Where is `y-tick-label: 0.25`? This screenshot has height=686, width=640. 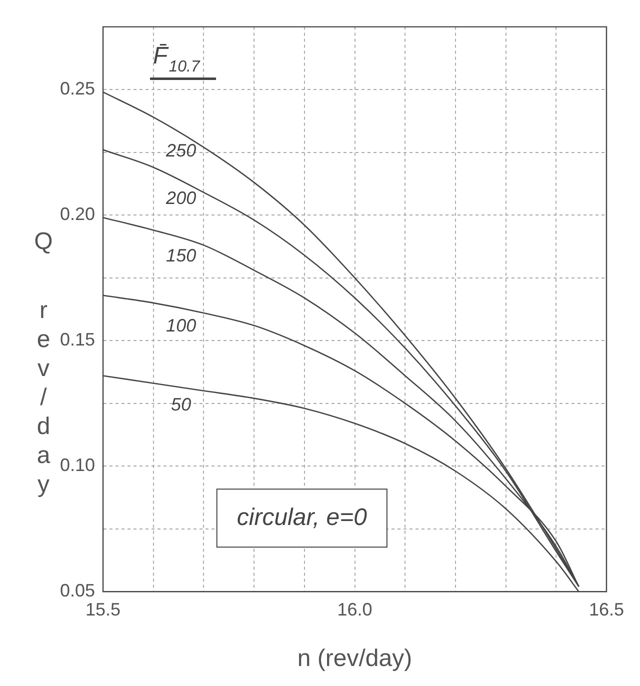 y-tick-label: 0.25 is located at coordinates (78, 88).